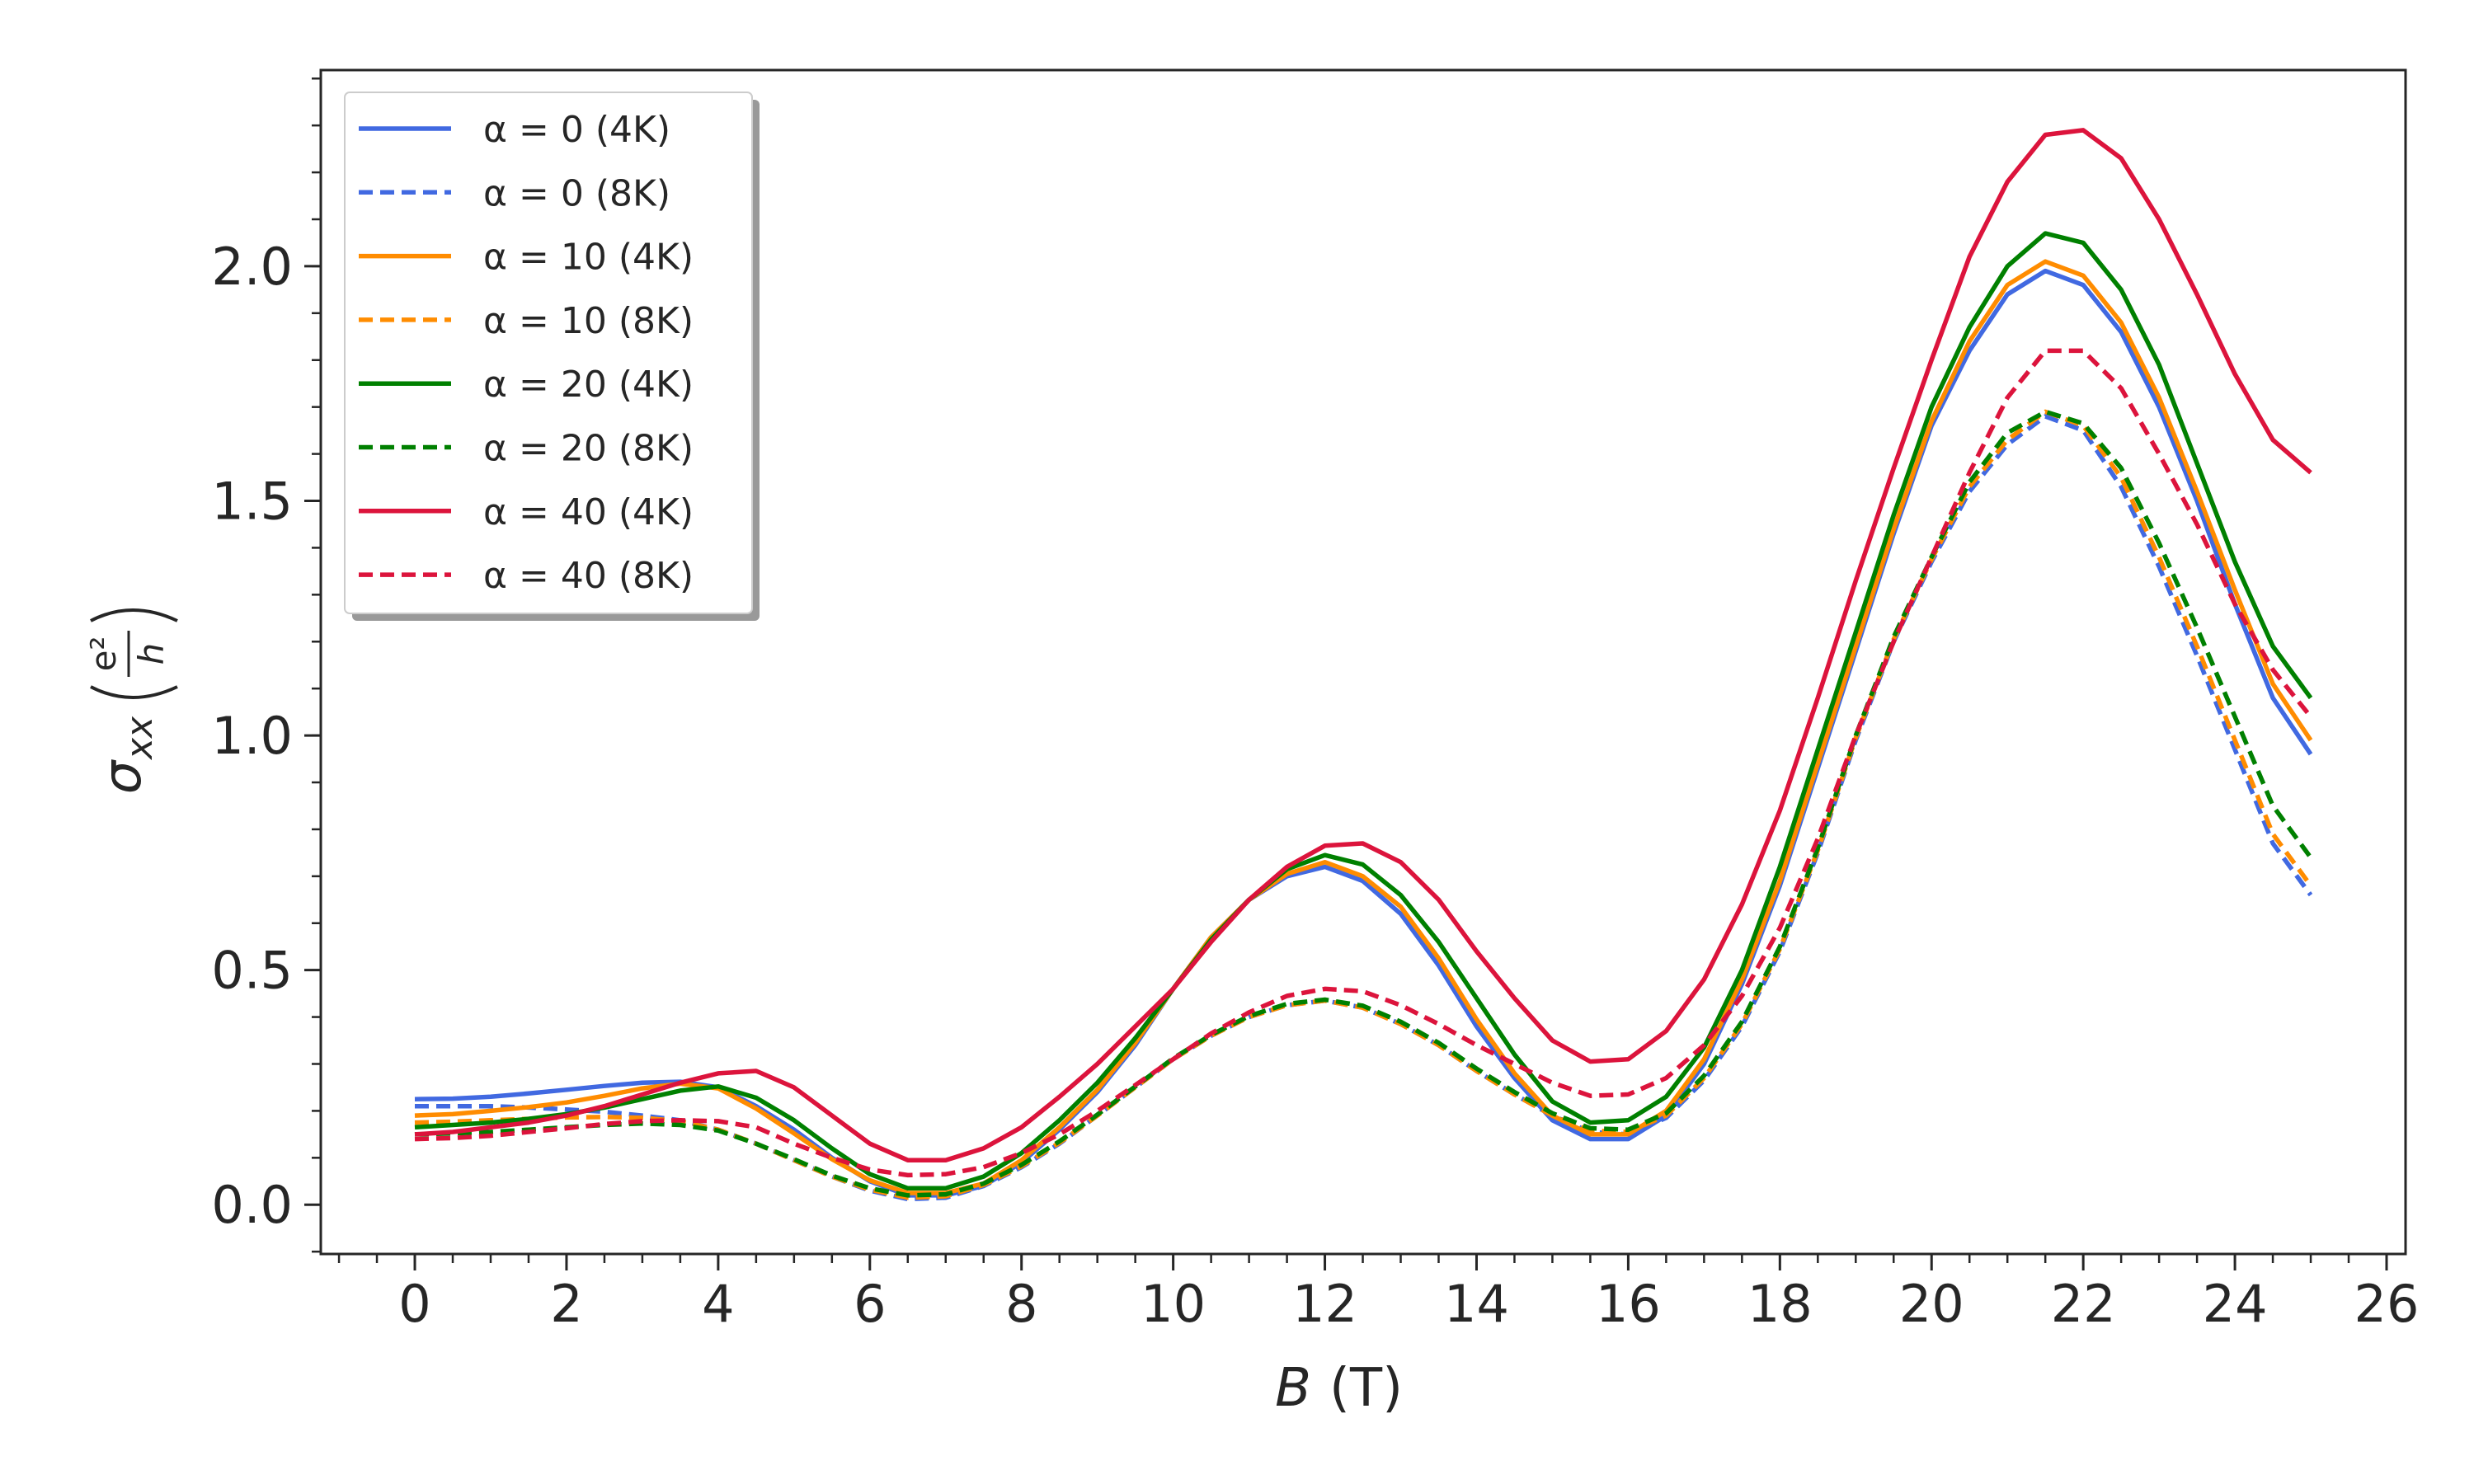 The height and width of the screenshot is (1484, 2474). What do you see at coordinates (576, 193) in the screenshot?
I see `legend-label: α = 0 (8K)` at bounding box center [576, 193].